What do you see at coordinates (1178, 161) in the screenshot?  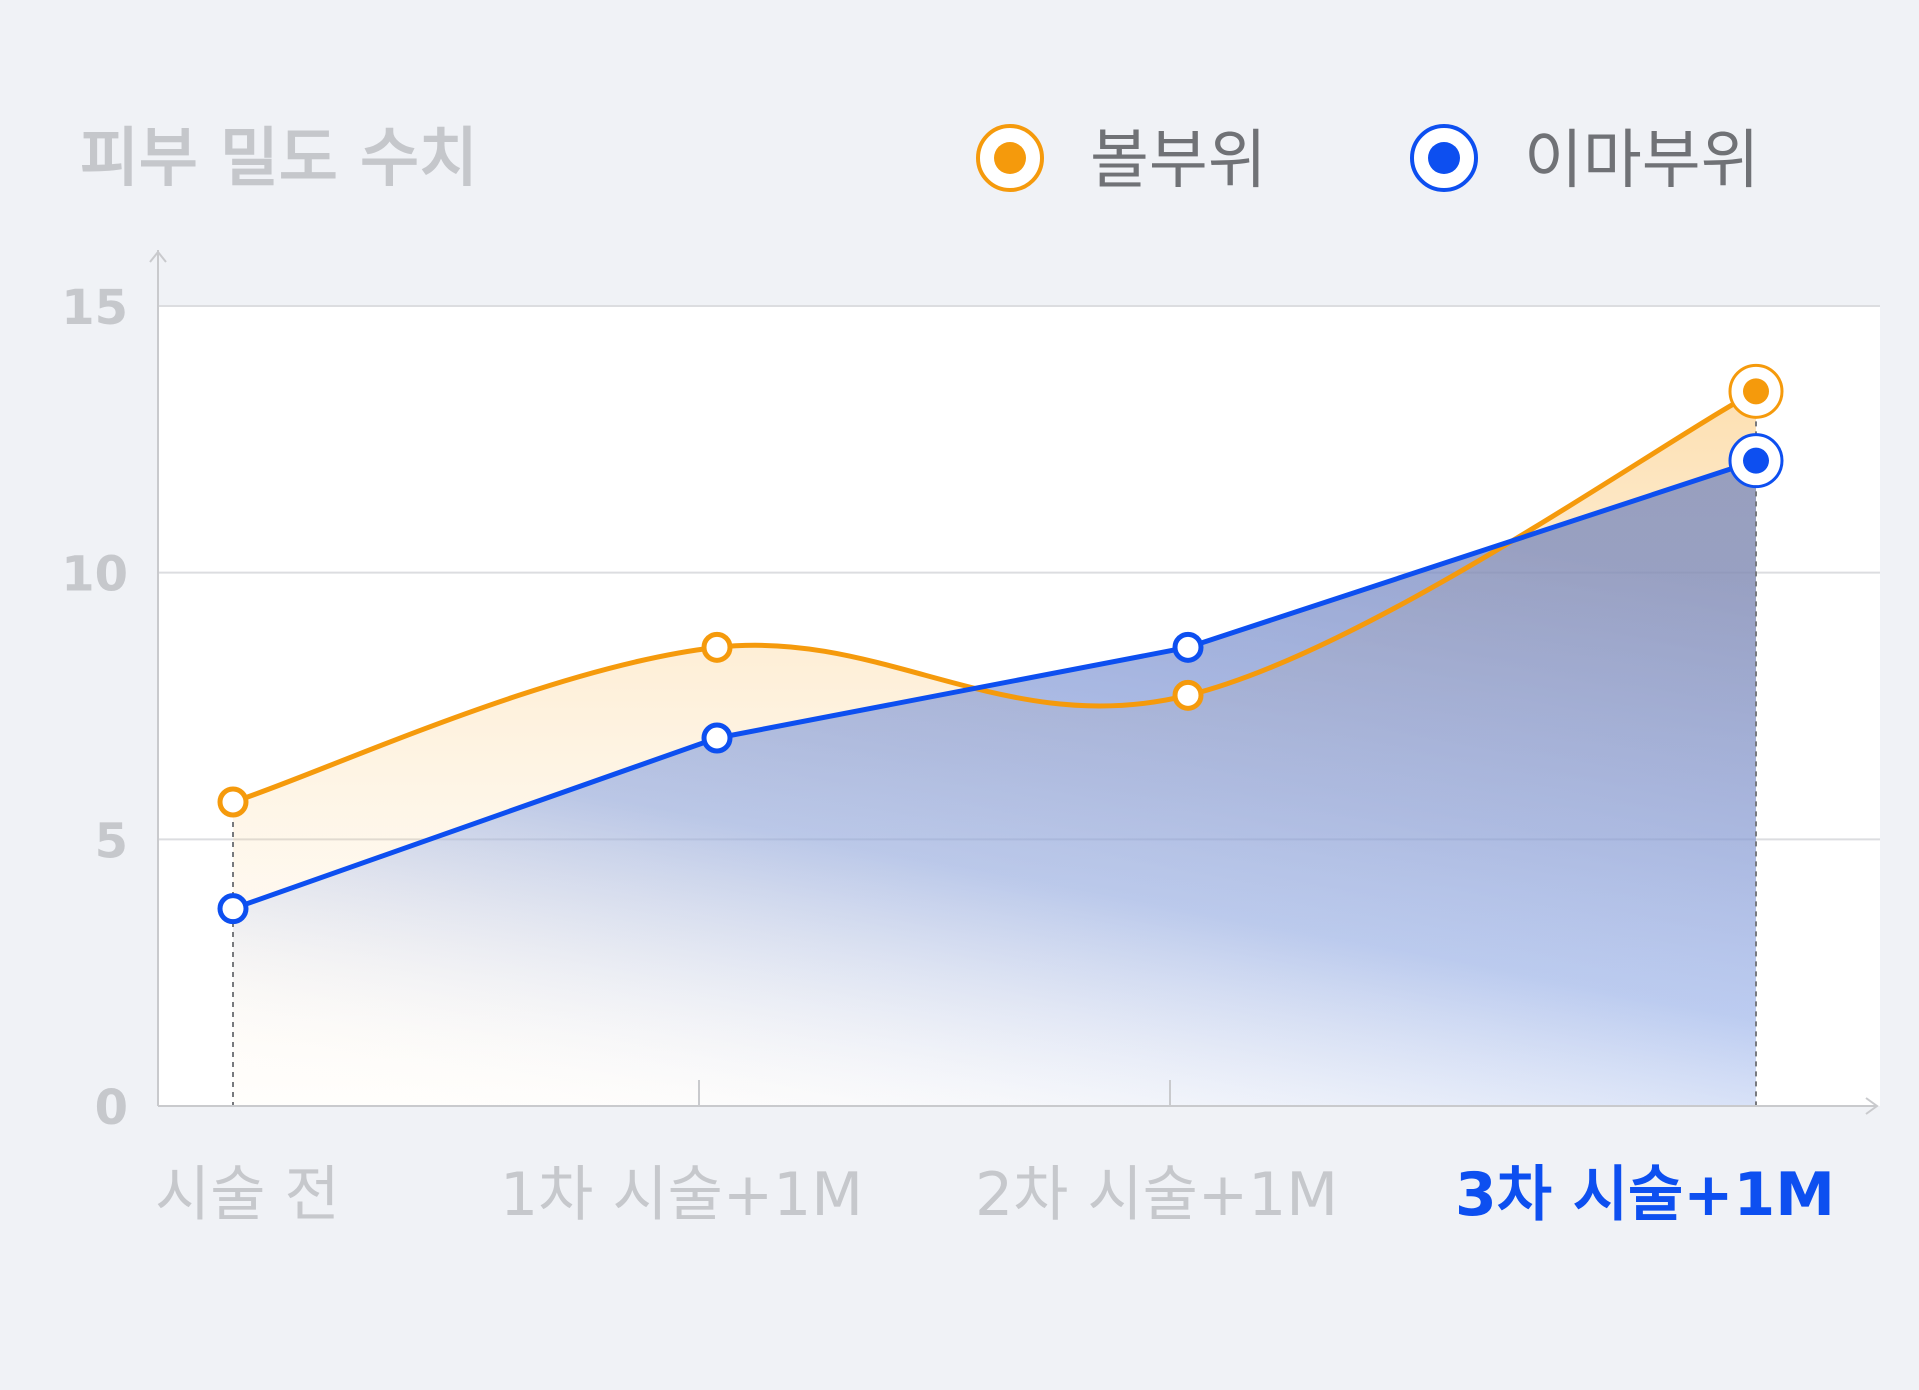 I see `legend-label-0: 볼부위` at bounding box center [1178, 161].